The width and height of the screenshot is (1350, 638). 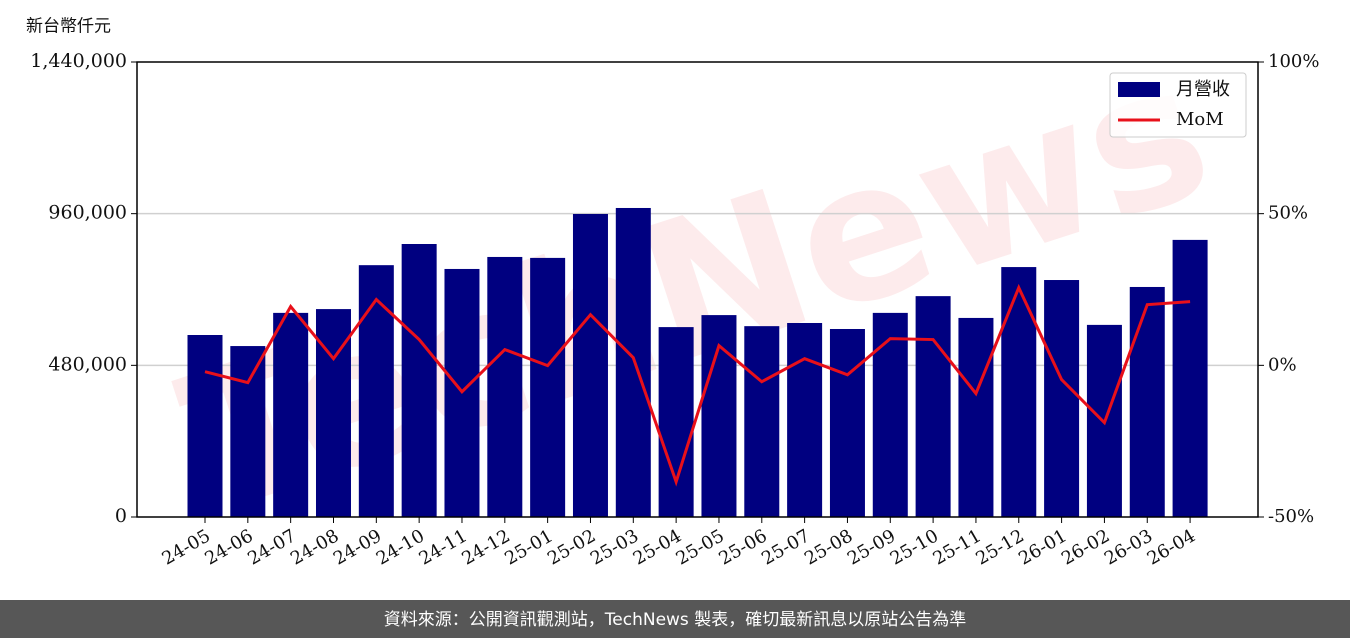 I want to click on x-tick-label: 26-02, so click(x=1085, y=547).